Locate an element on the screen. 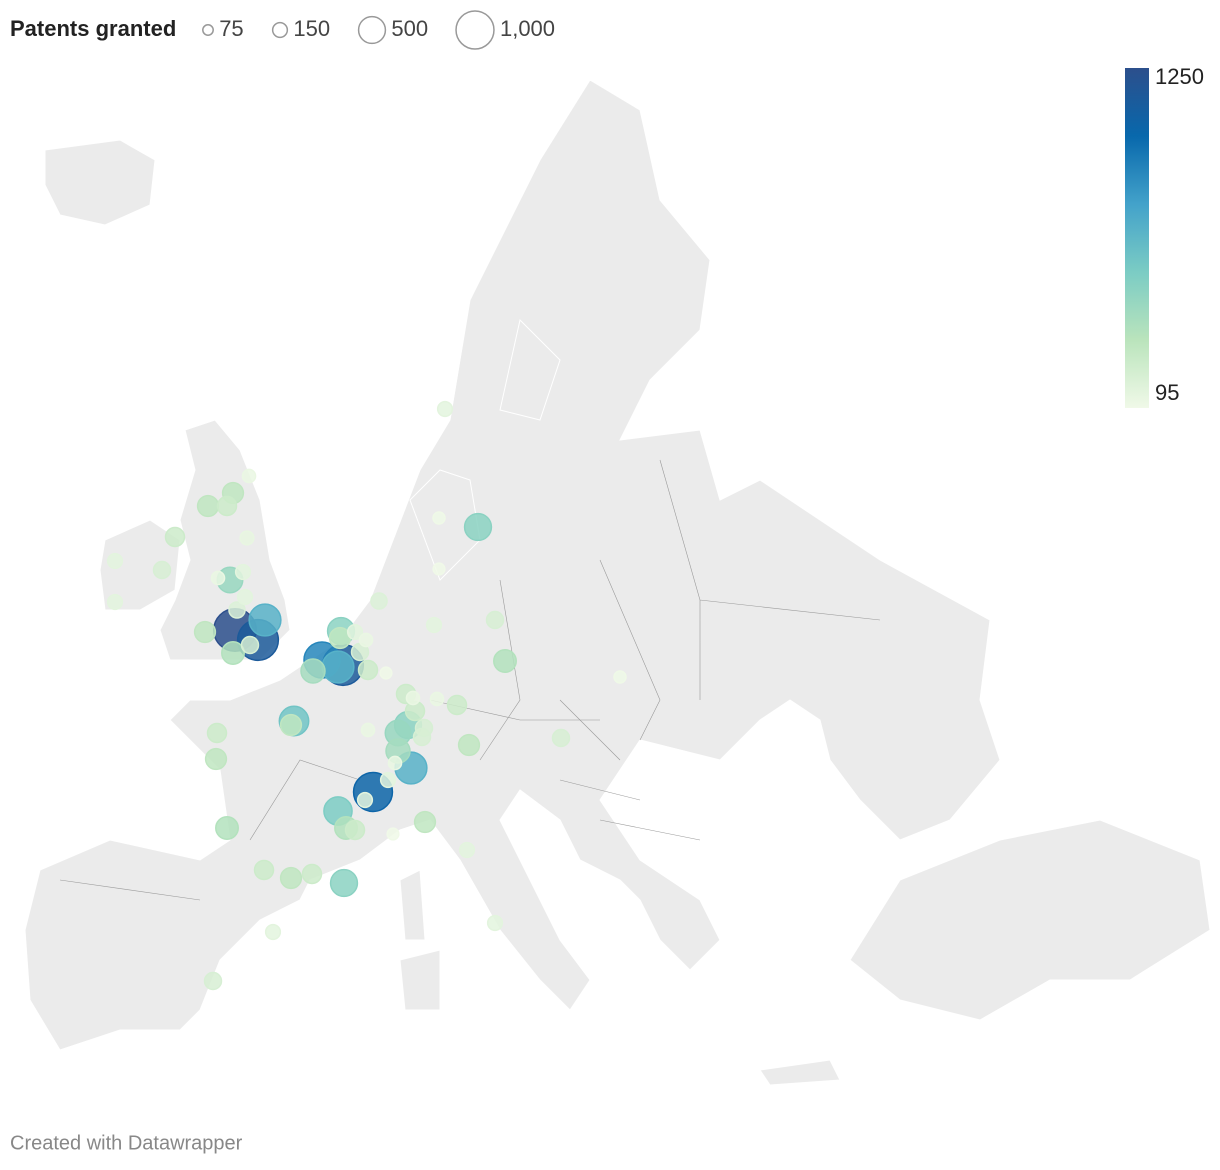 The height and width of the screenshot is (1170, 1220). legend-title: Patents granted is located at coordinates (93, 28).